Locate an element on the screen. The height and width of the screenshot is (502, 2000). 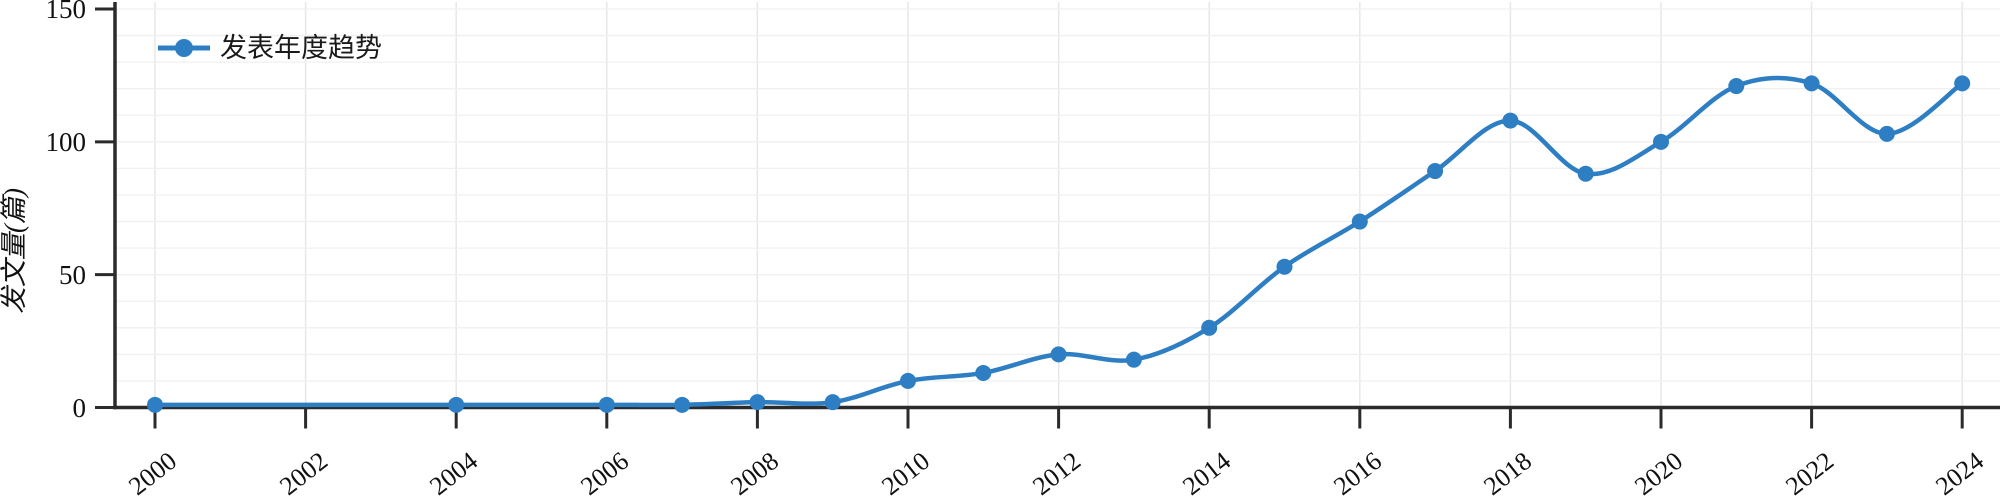
y-tick-label: 150 is located at coordinates (66, 12).